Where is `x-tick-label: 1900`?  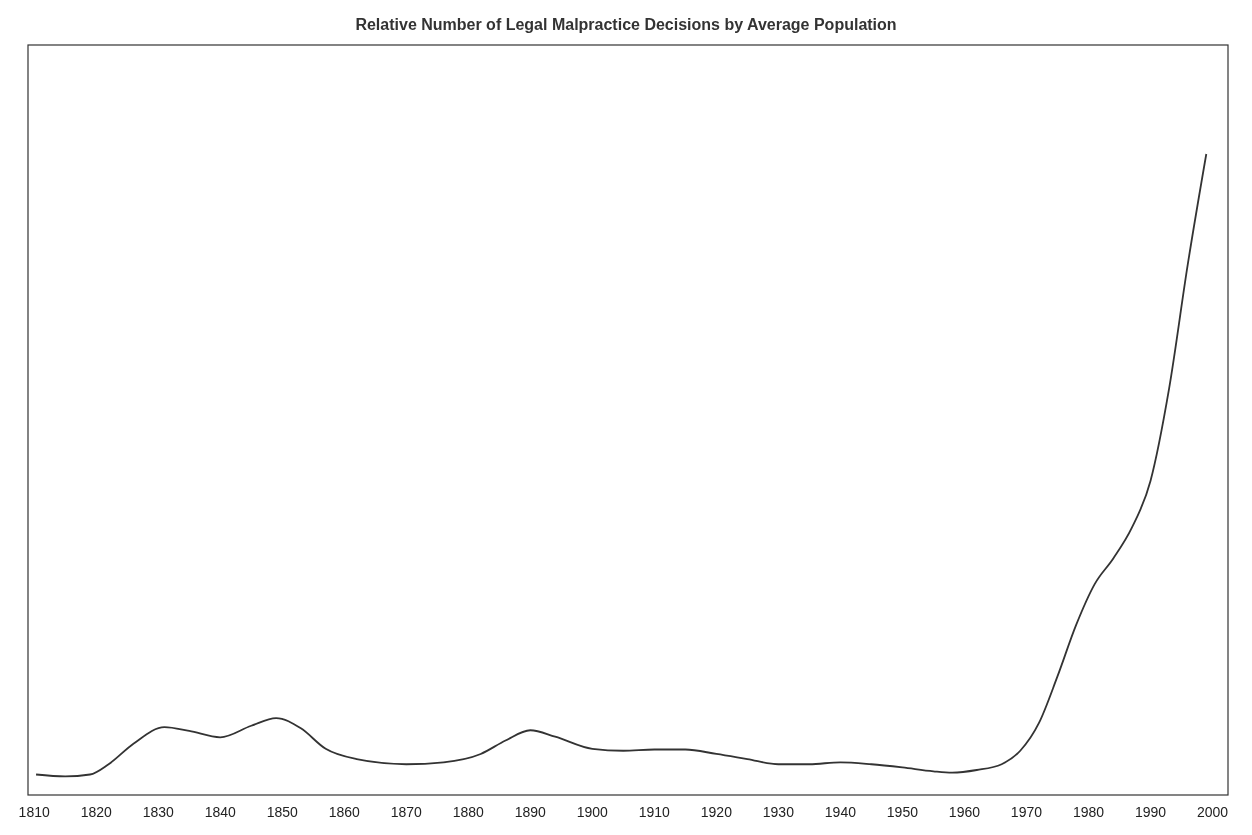
x-tick-label: 1900 is located at coordinates (592, 812).